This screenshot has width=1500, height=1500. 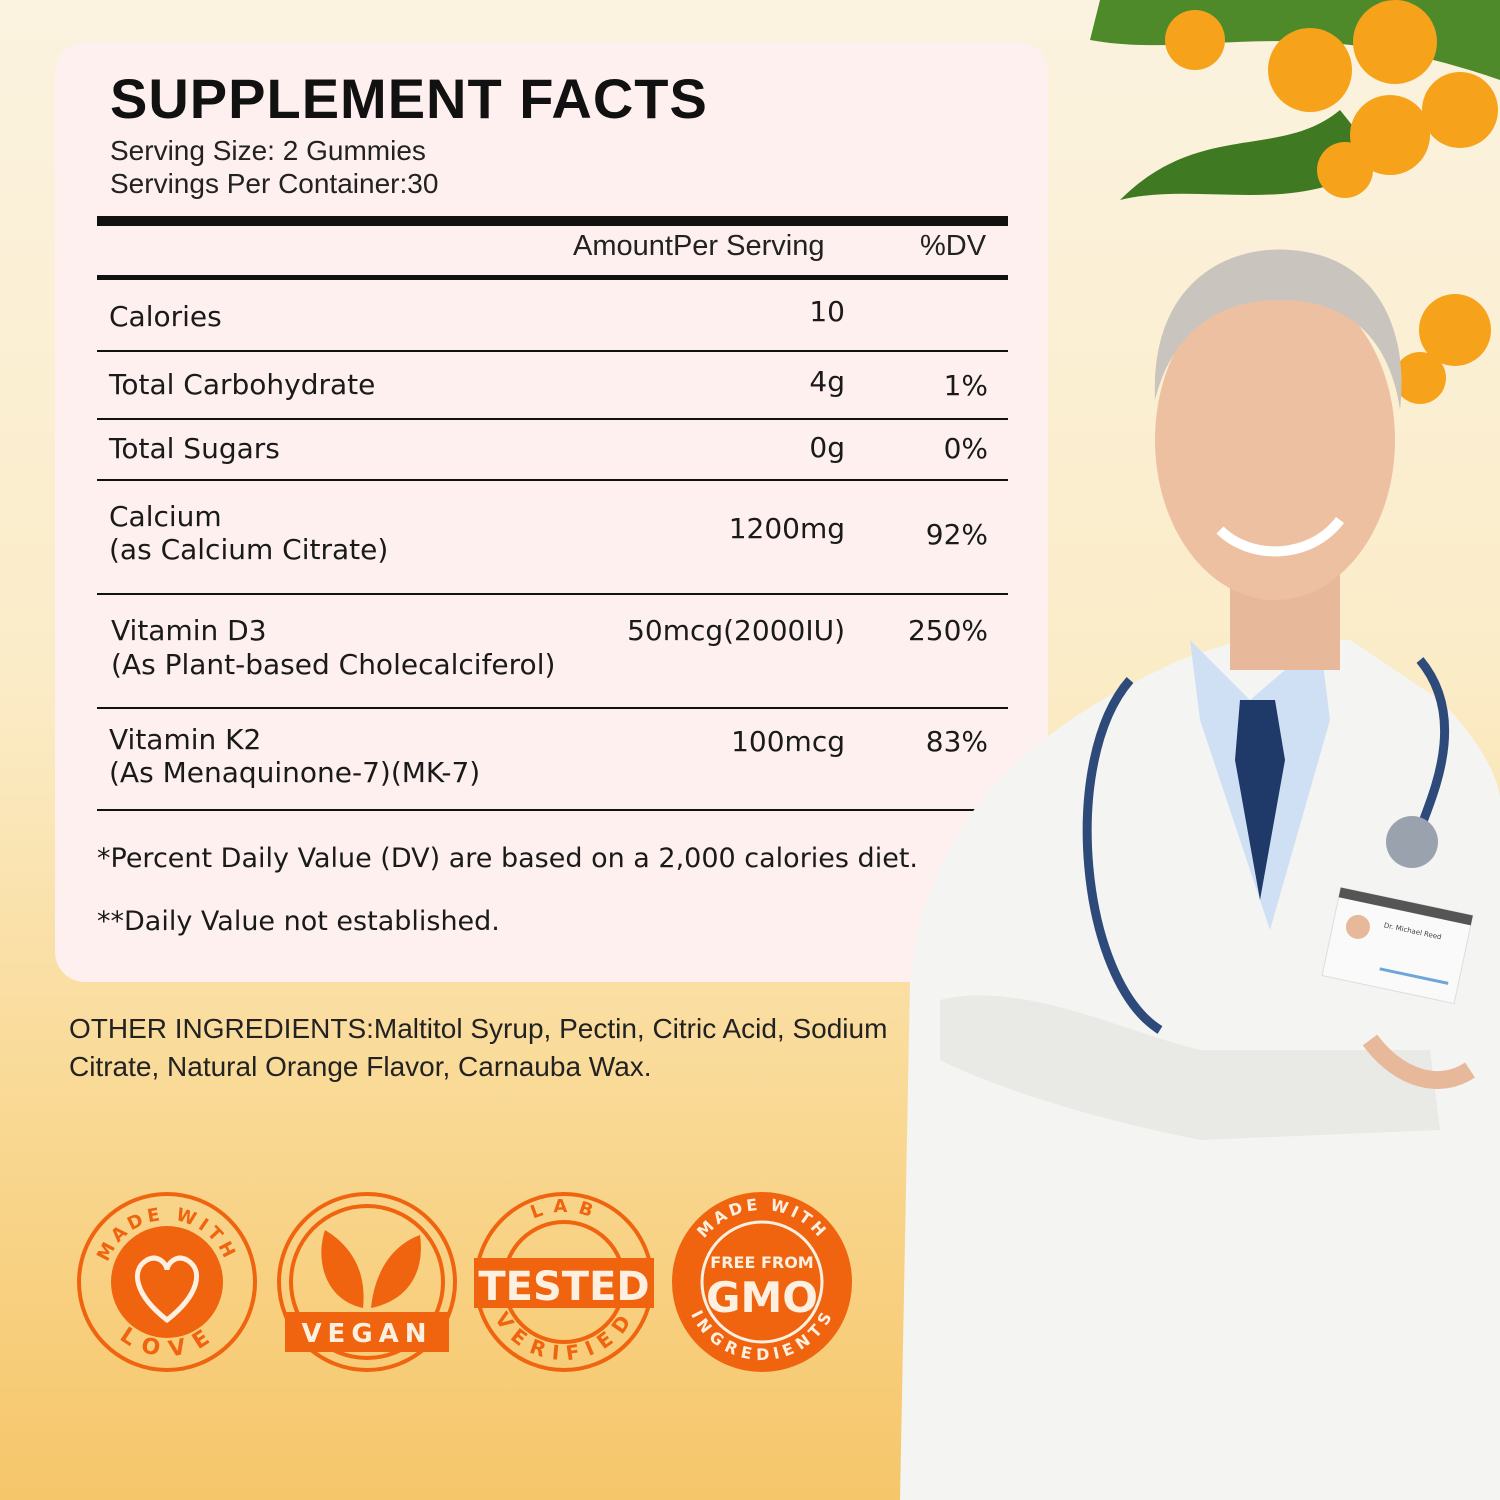 I want to click on svg-text: LAB, so click(x=564, y=1210).